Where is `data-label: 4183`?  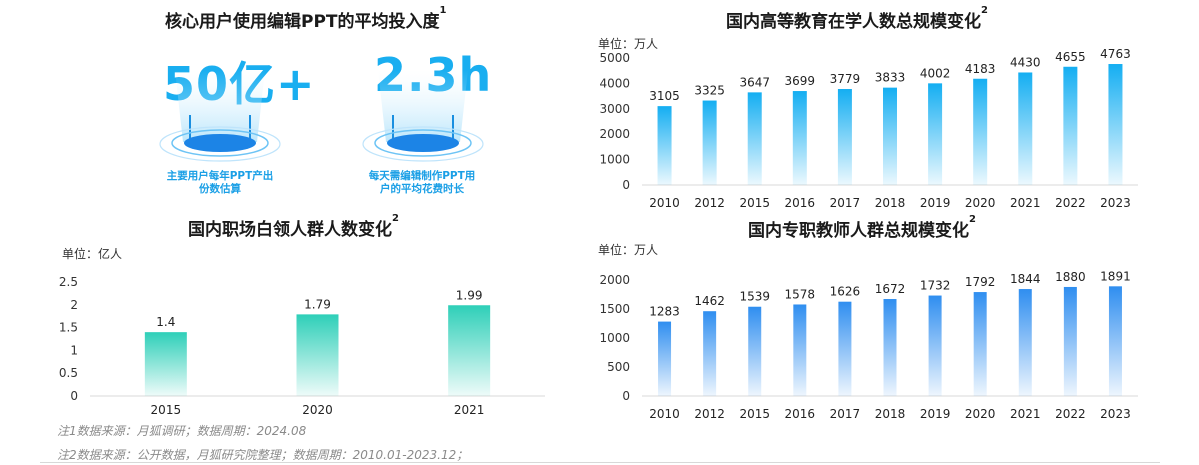
data-label: 4183 is located at coordinates (980, 69).